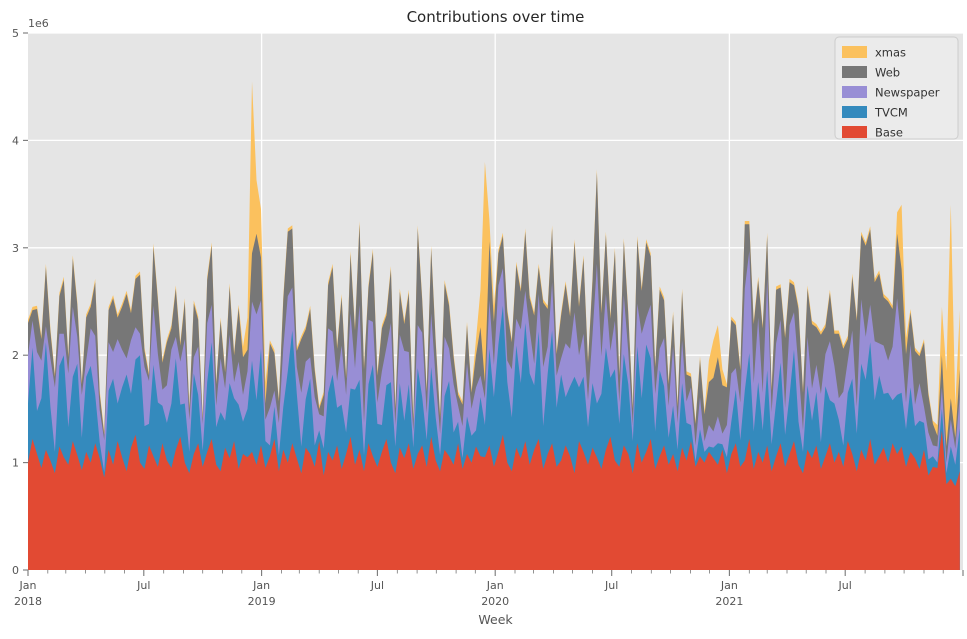 The height and width of the screenshot is (639, 967). What do you see at coordinates (262, 601) in the screenshot?
I see `x-tick-year-label: 2019` at bounding box center [262, 601].